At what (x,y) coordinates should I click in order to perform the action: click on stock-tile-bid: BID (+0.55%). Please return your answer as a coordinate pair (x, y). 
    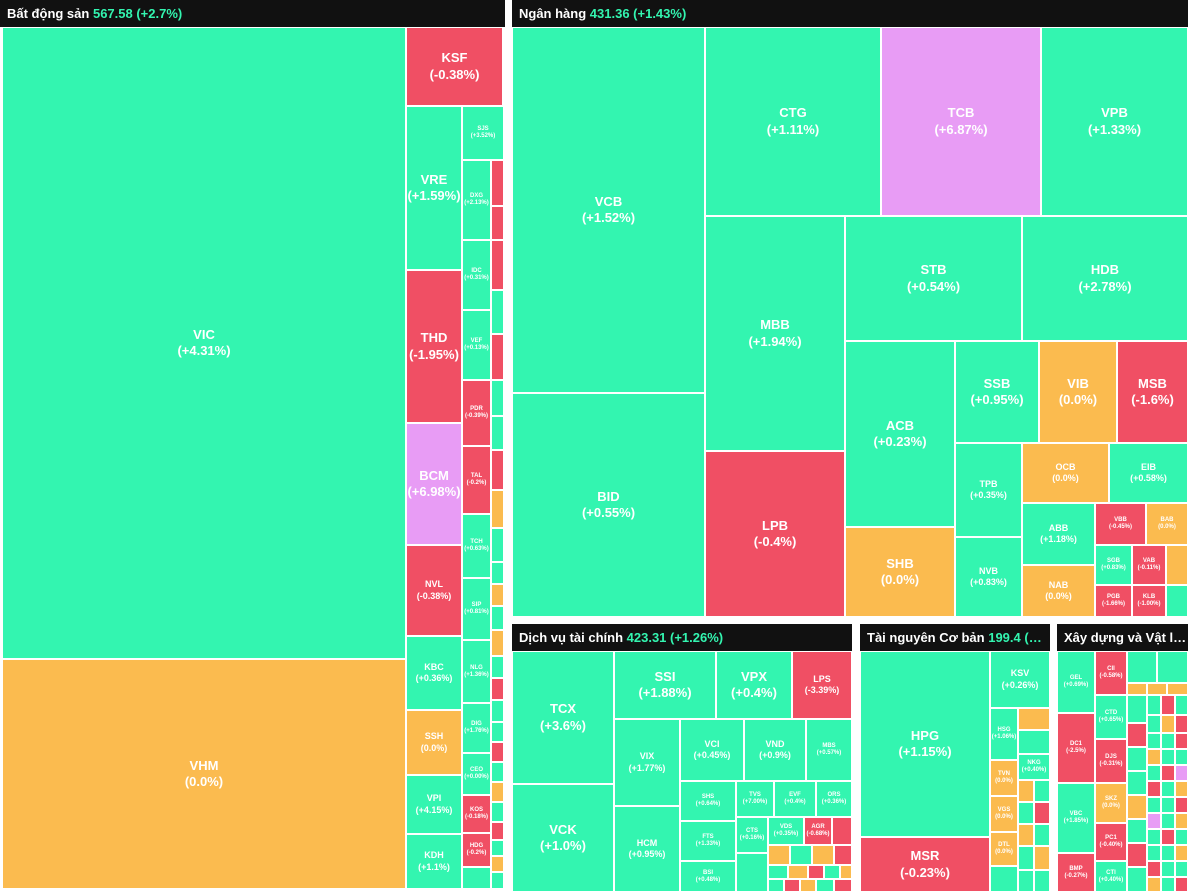
    Looking at the image, I should click on (608, 505).